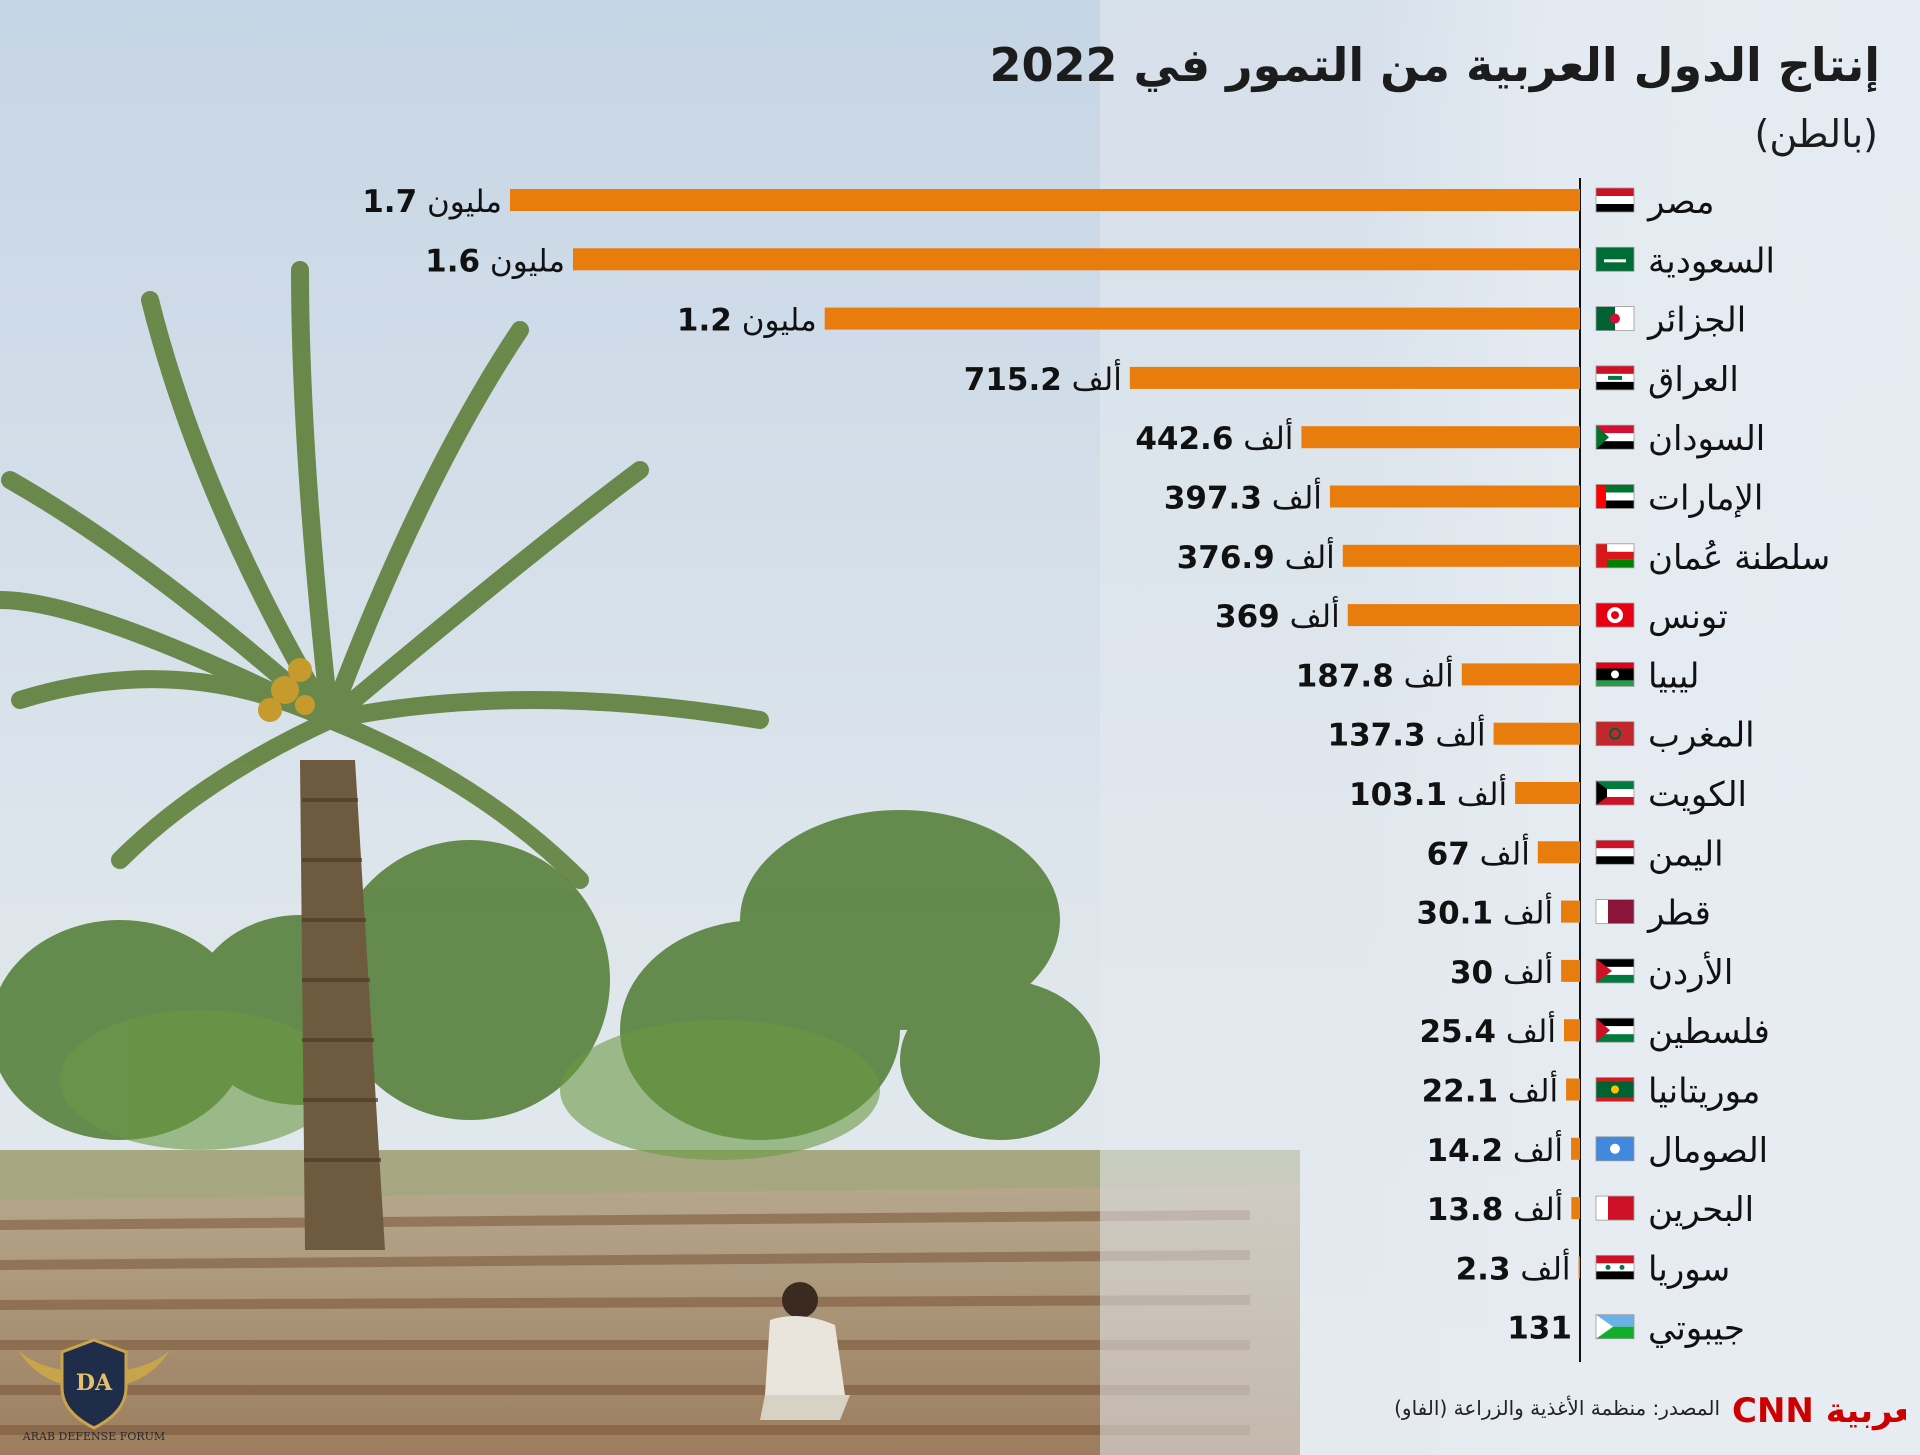 The image size is (1920, 1455). Describe the element at coordinates (1615, 1148) in the screenshot. I see `flag-somalia-star` at that location.